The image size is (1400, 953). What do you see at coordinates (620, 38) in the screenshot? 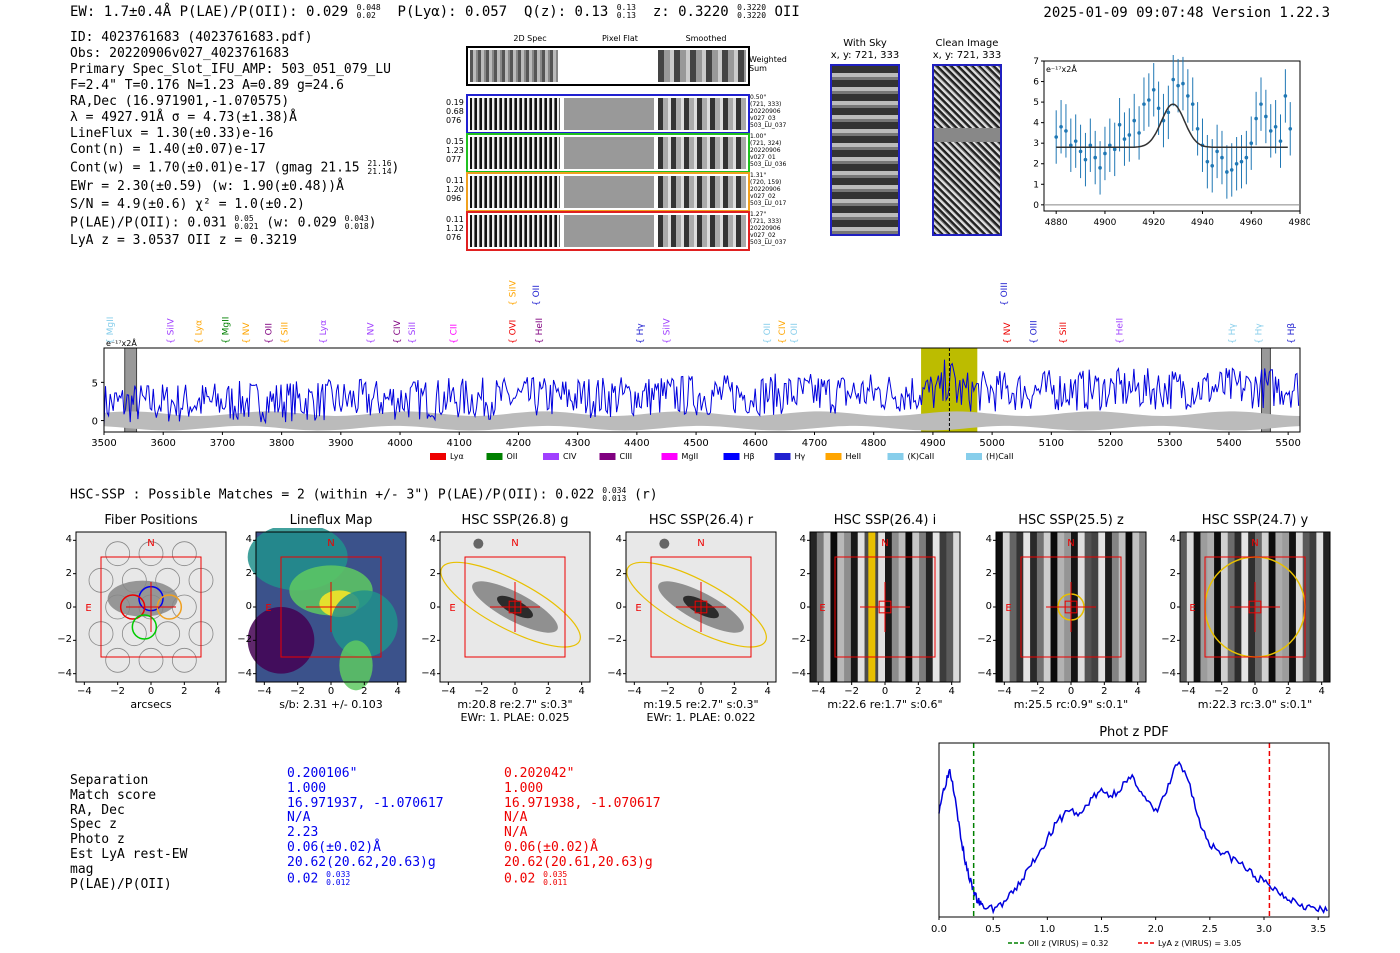
I see `col-title-pixelflat: Pixel Flat` at bounding box center [620, 38].